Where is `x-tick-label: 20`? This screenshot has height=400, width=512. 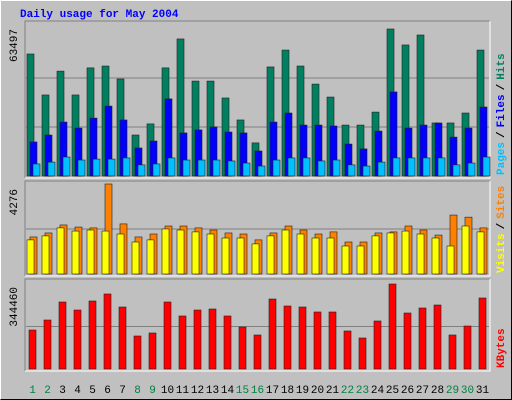
x-tick-label: 20 is located at coordinates (317, 391).